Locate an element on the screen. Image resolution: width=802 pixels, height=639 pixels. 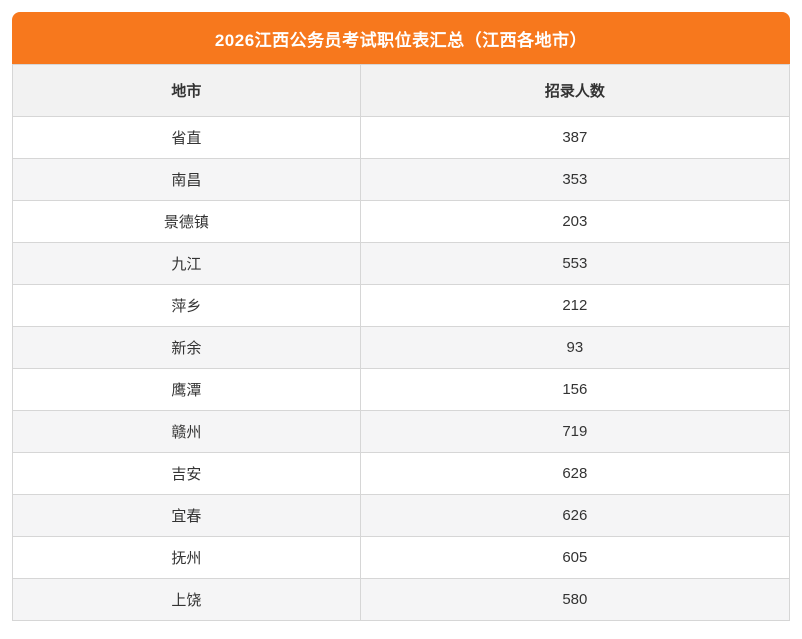
table-row: 赣州 719 is located at coordinates (401, 431).